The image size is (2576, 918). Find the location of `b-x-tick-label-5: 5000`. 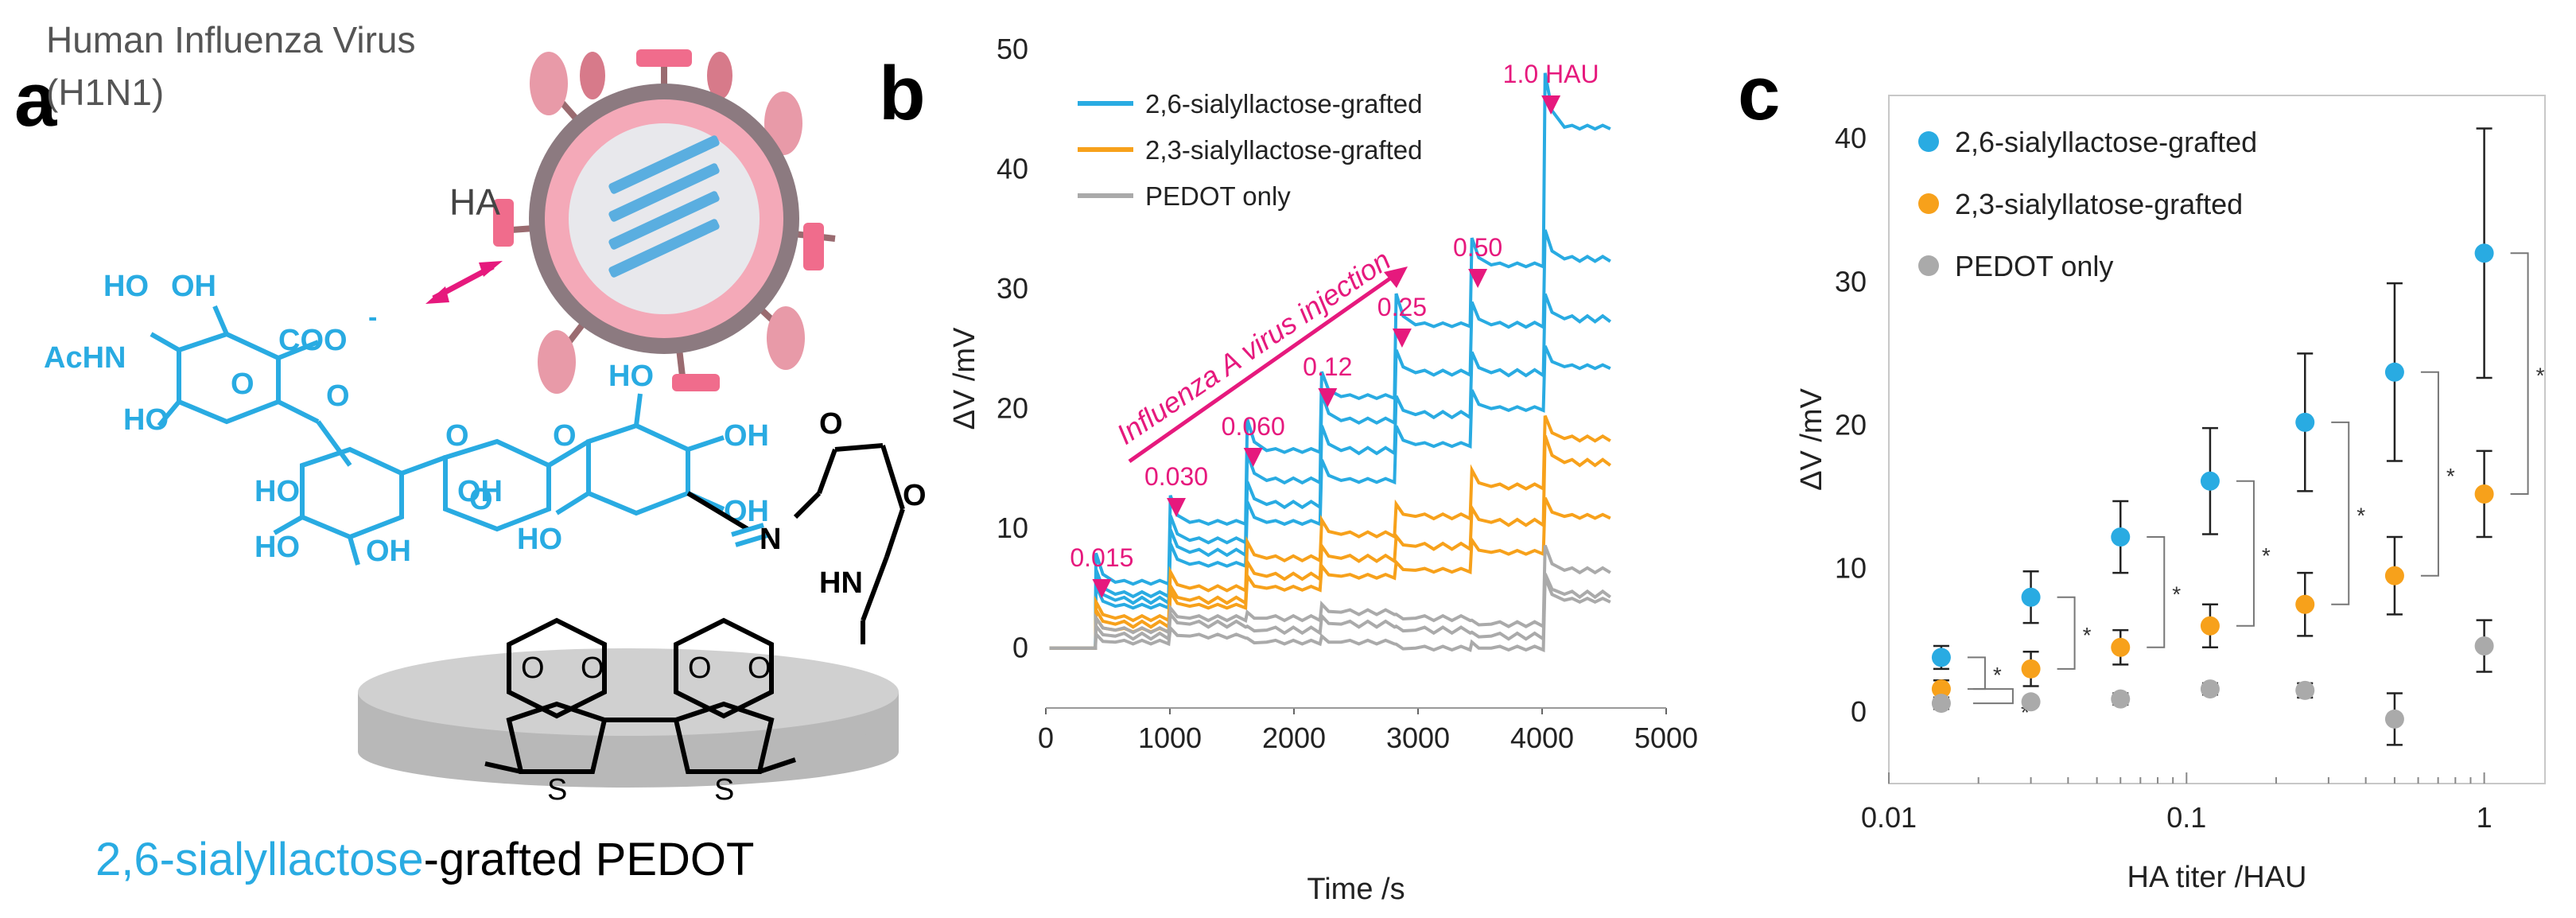

b-x-tick-label-5: 5000 is located at coordinates (1666, 738).